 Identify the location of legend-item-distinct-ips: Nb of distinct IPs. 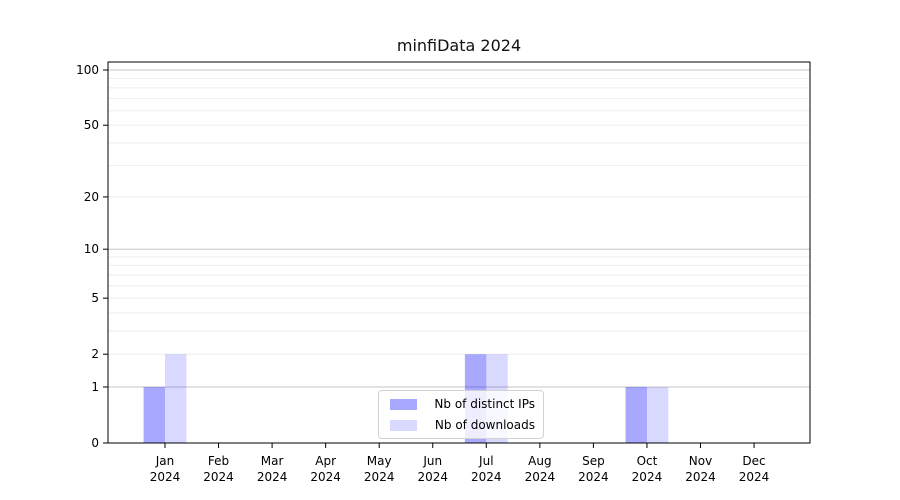
(461, 404).